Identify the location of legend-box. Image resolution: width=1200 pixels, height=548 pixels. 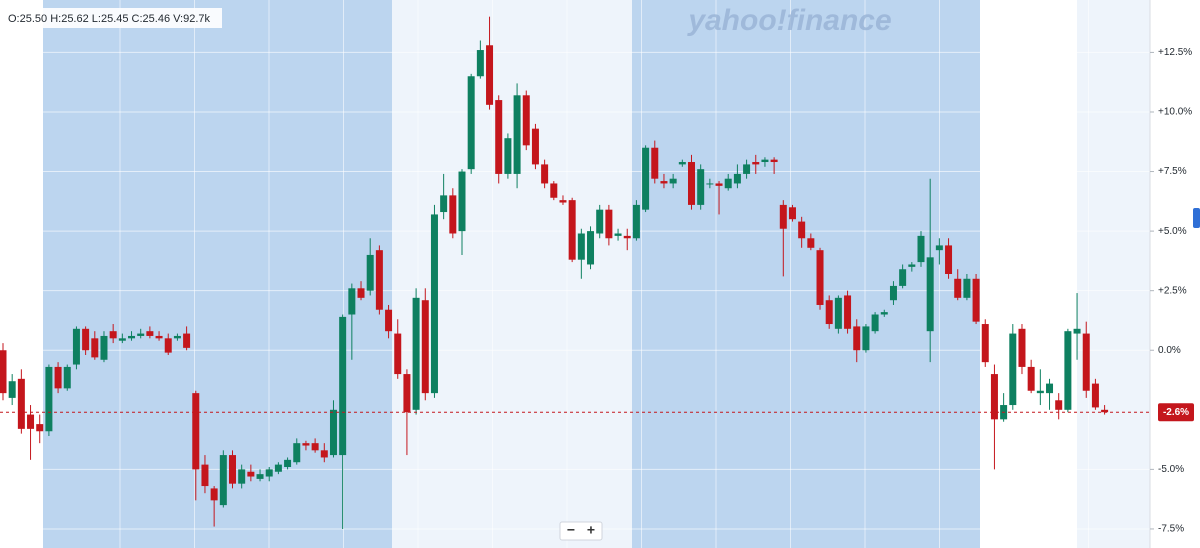
(113, 18).